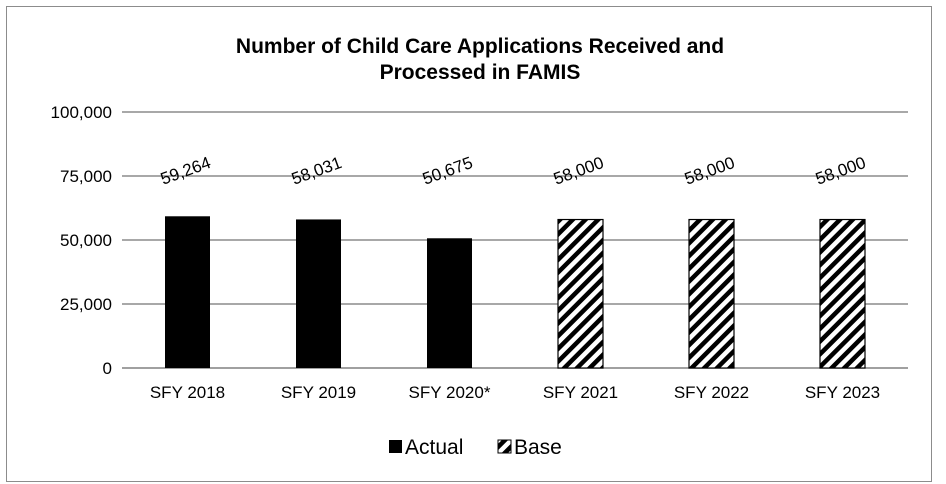 The image size is (946, 484). What do you see at coordinates (187, 392) in the screenshot?
I see `x-tick-label: SFY 2018` at bounding box center [187, 392].